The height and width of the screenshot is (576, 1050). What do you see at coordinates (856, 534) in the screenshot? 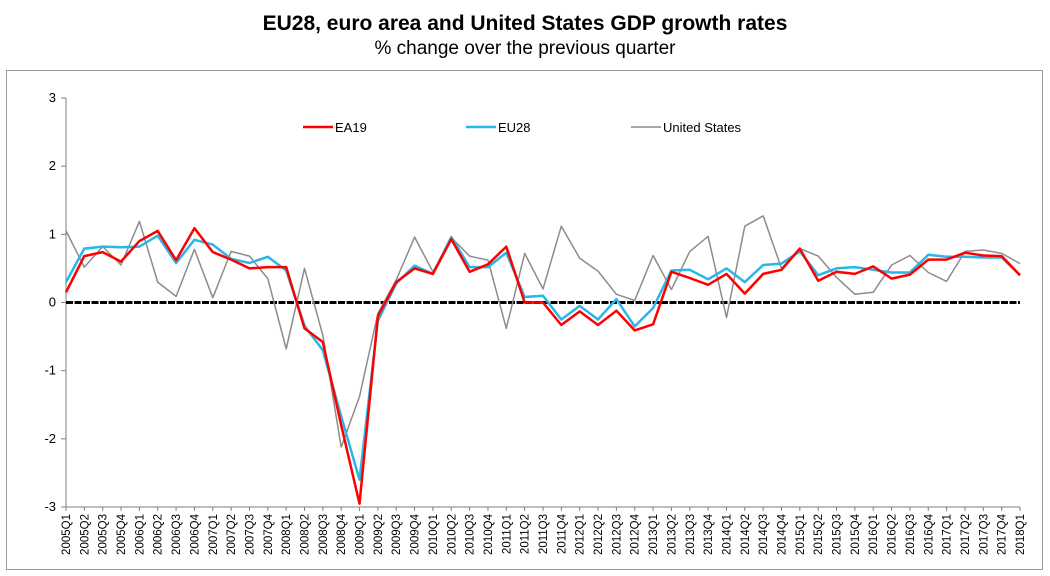
I see `x-tick-label: 2015Q4` at bounding box center [856, 534].